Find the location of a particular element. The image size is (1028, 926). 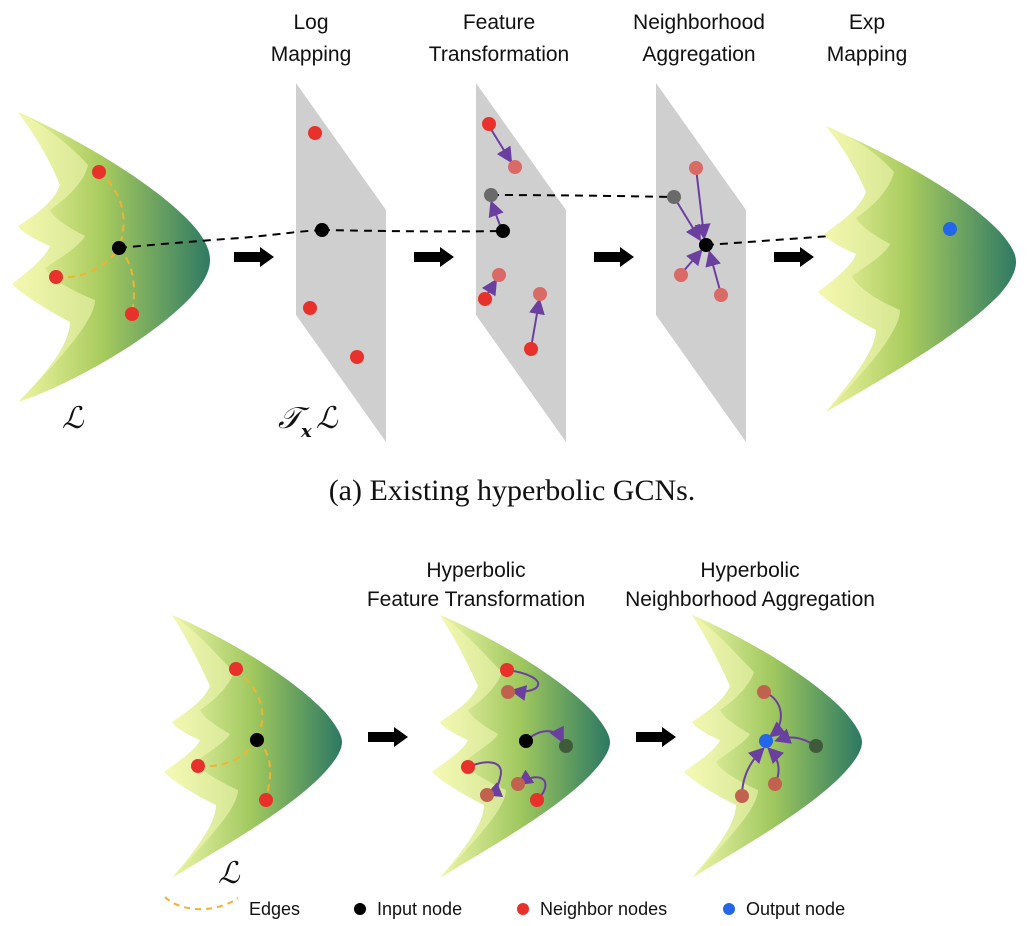

stage-exp-mapping-line1: Exp is located at coordinates (867, 22).